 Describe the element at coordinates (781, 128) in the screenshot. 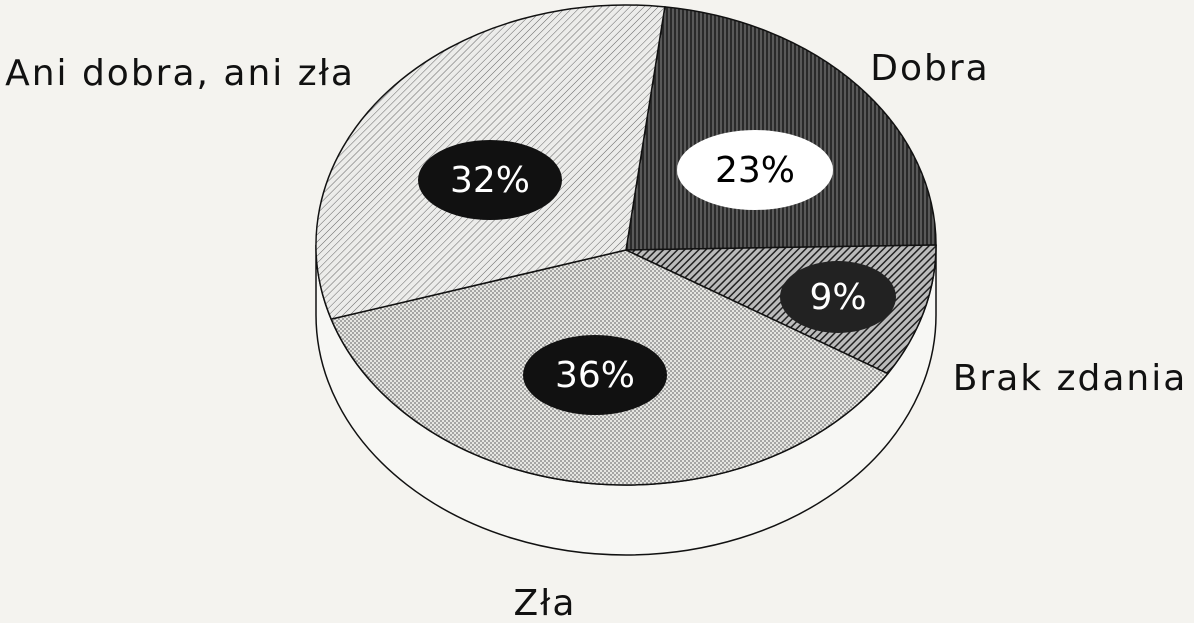

I see `pie-slice` at that location.